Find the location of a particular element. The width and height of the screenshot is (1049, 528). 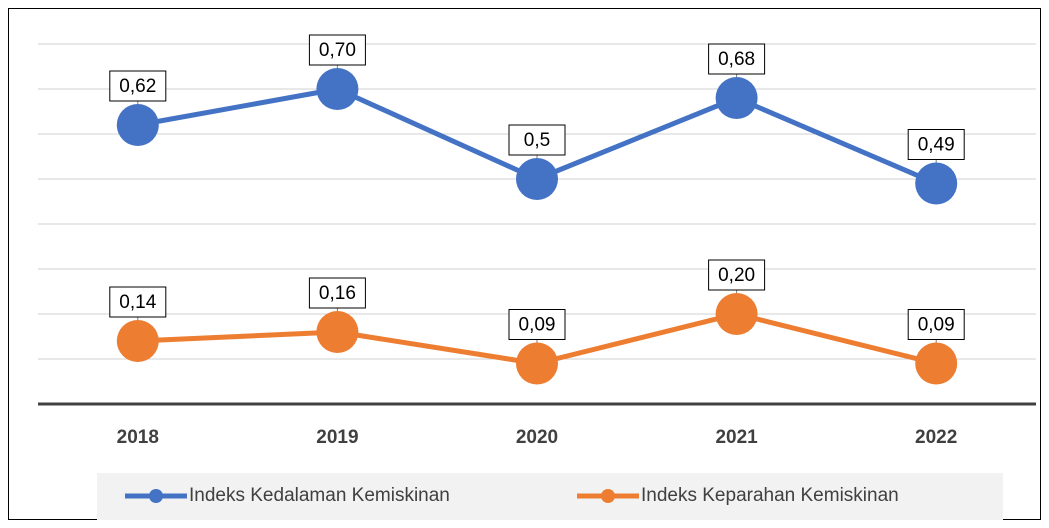

data-label: 0,62 is located at coordinates (137, 86).